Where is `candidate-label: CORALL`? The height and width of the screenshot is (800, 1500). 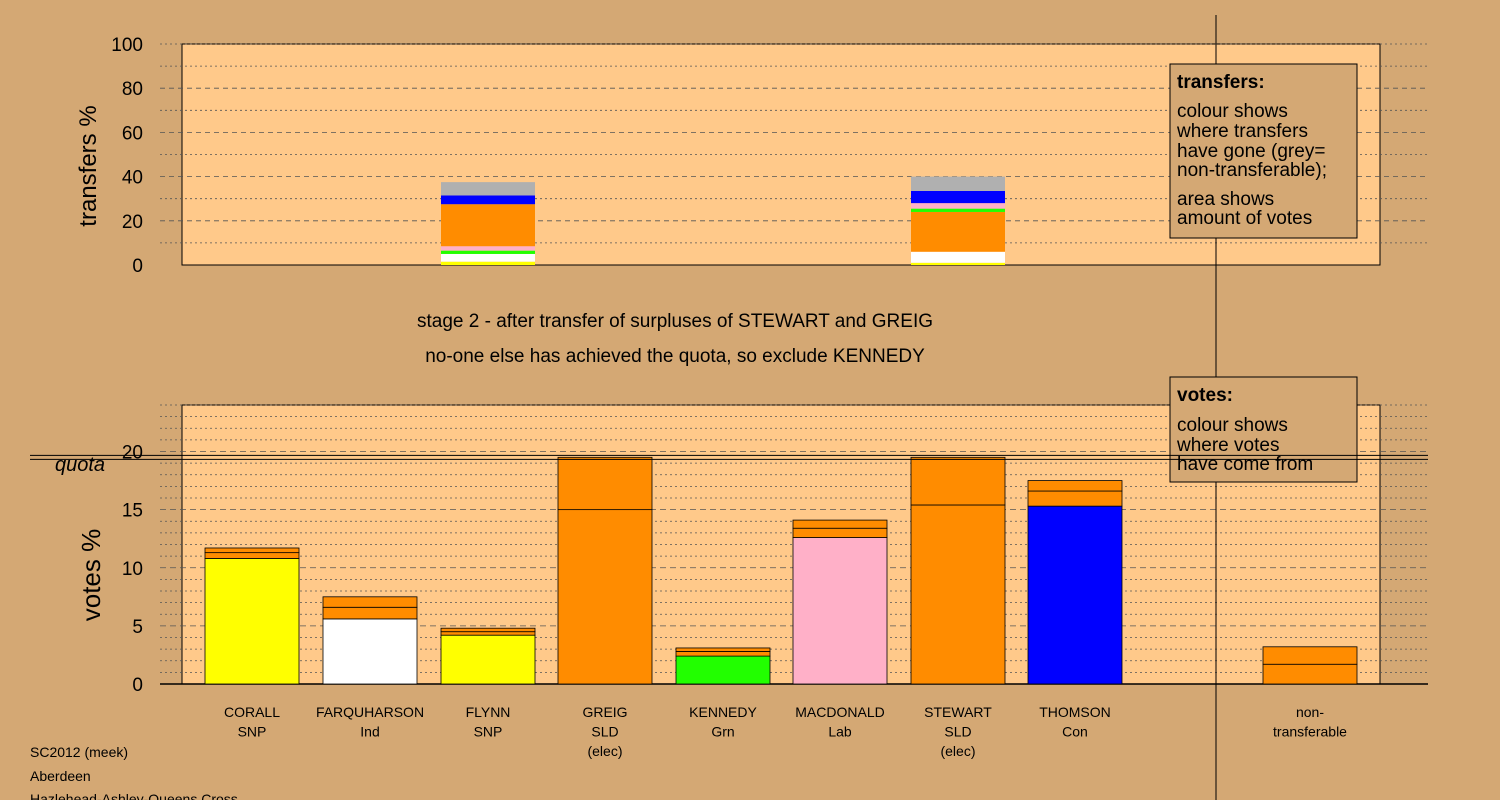
candidate-label: CORALL is located at coordinates (252, 712).